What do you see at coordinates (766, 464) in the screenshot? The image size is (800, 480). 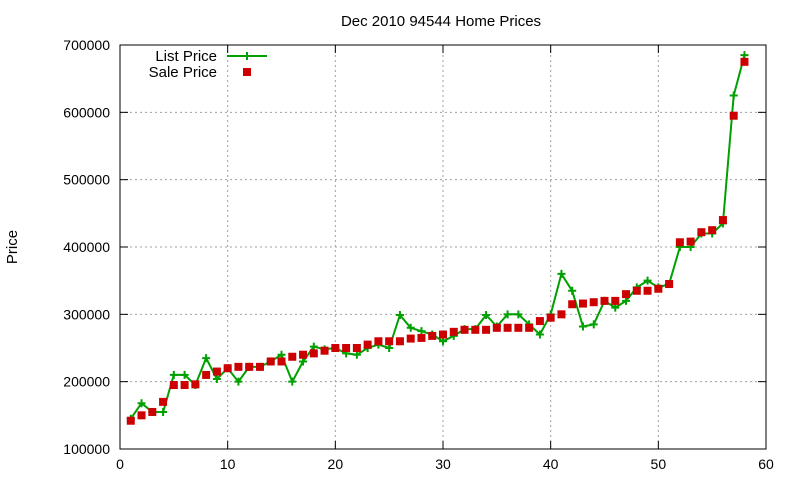 I see `x-tick-label: 60` at bounding box center [766, 464].